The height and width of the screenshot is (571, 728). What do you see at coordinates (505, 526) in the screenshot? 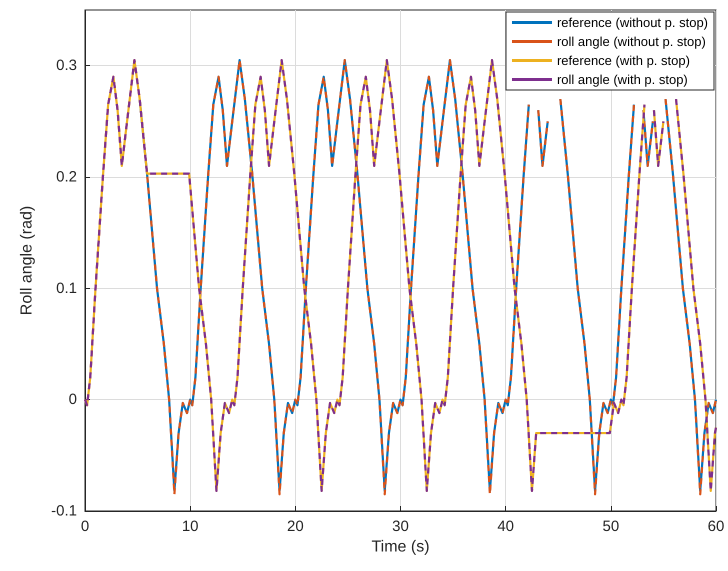
I see `x-tick-label: 40` at bounding box center [505, 526].